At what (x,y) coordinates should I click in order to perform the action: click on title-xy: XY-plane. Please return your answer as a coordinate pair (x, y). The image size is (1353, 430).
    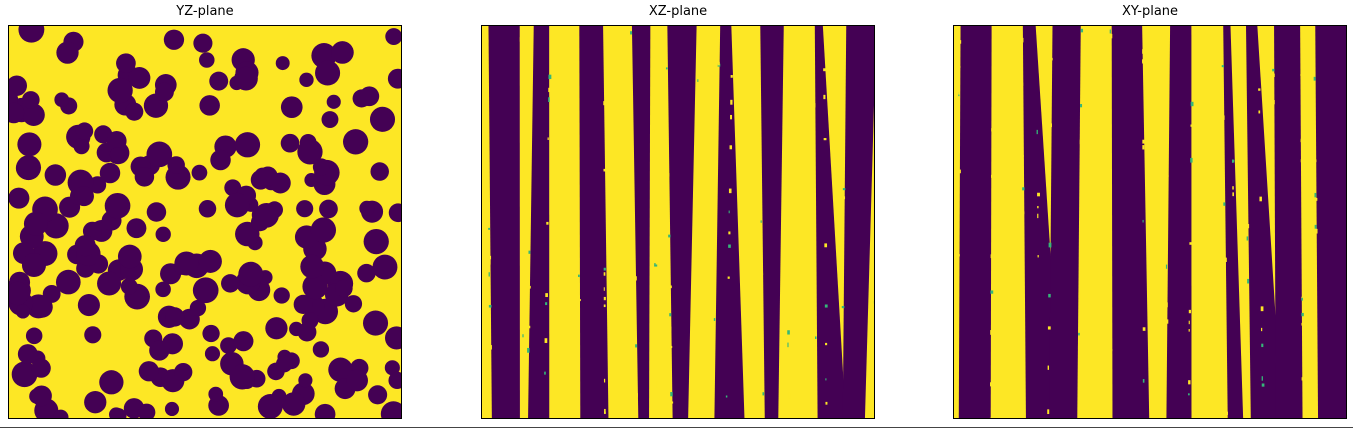
    Looking at the image, I should click on (1150, 11).